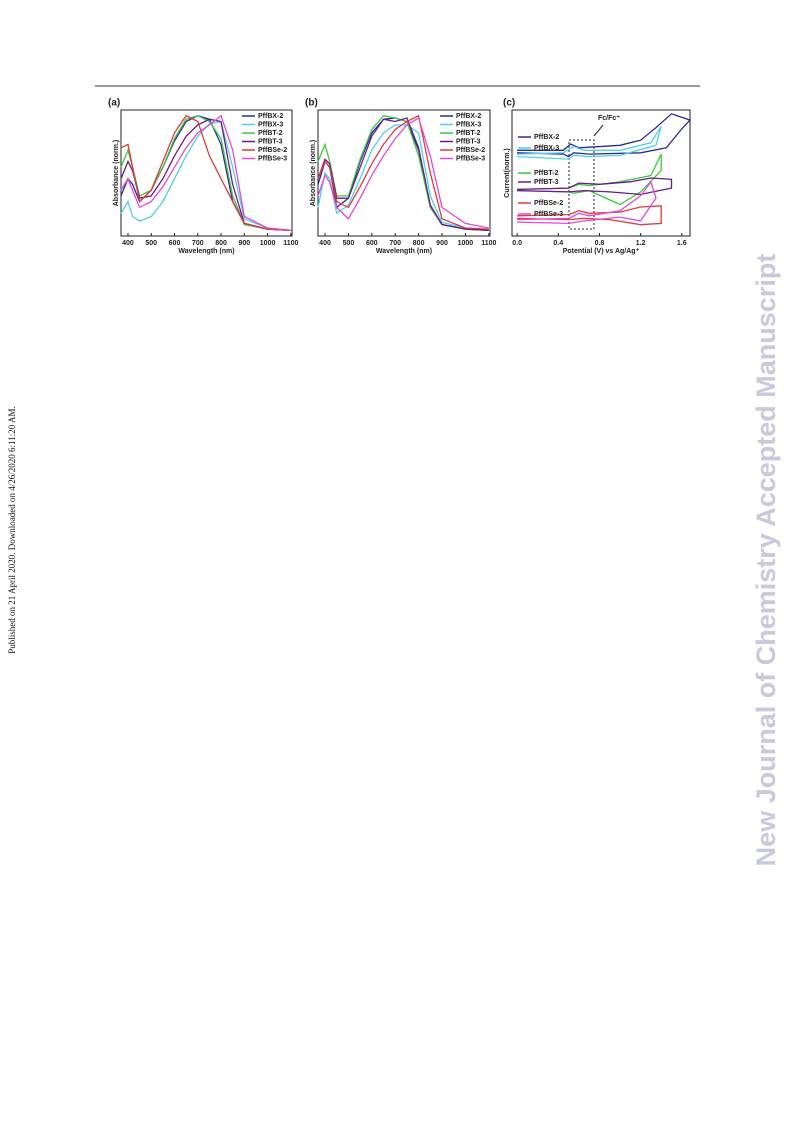 The height and width of the screenshot is (1126, 793). I want to click on x-tick-label: 0.0, so click(517, 243).